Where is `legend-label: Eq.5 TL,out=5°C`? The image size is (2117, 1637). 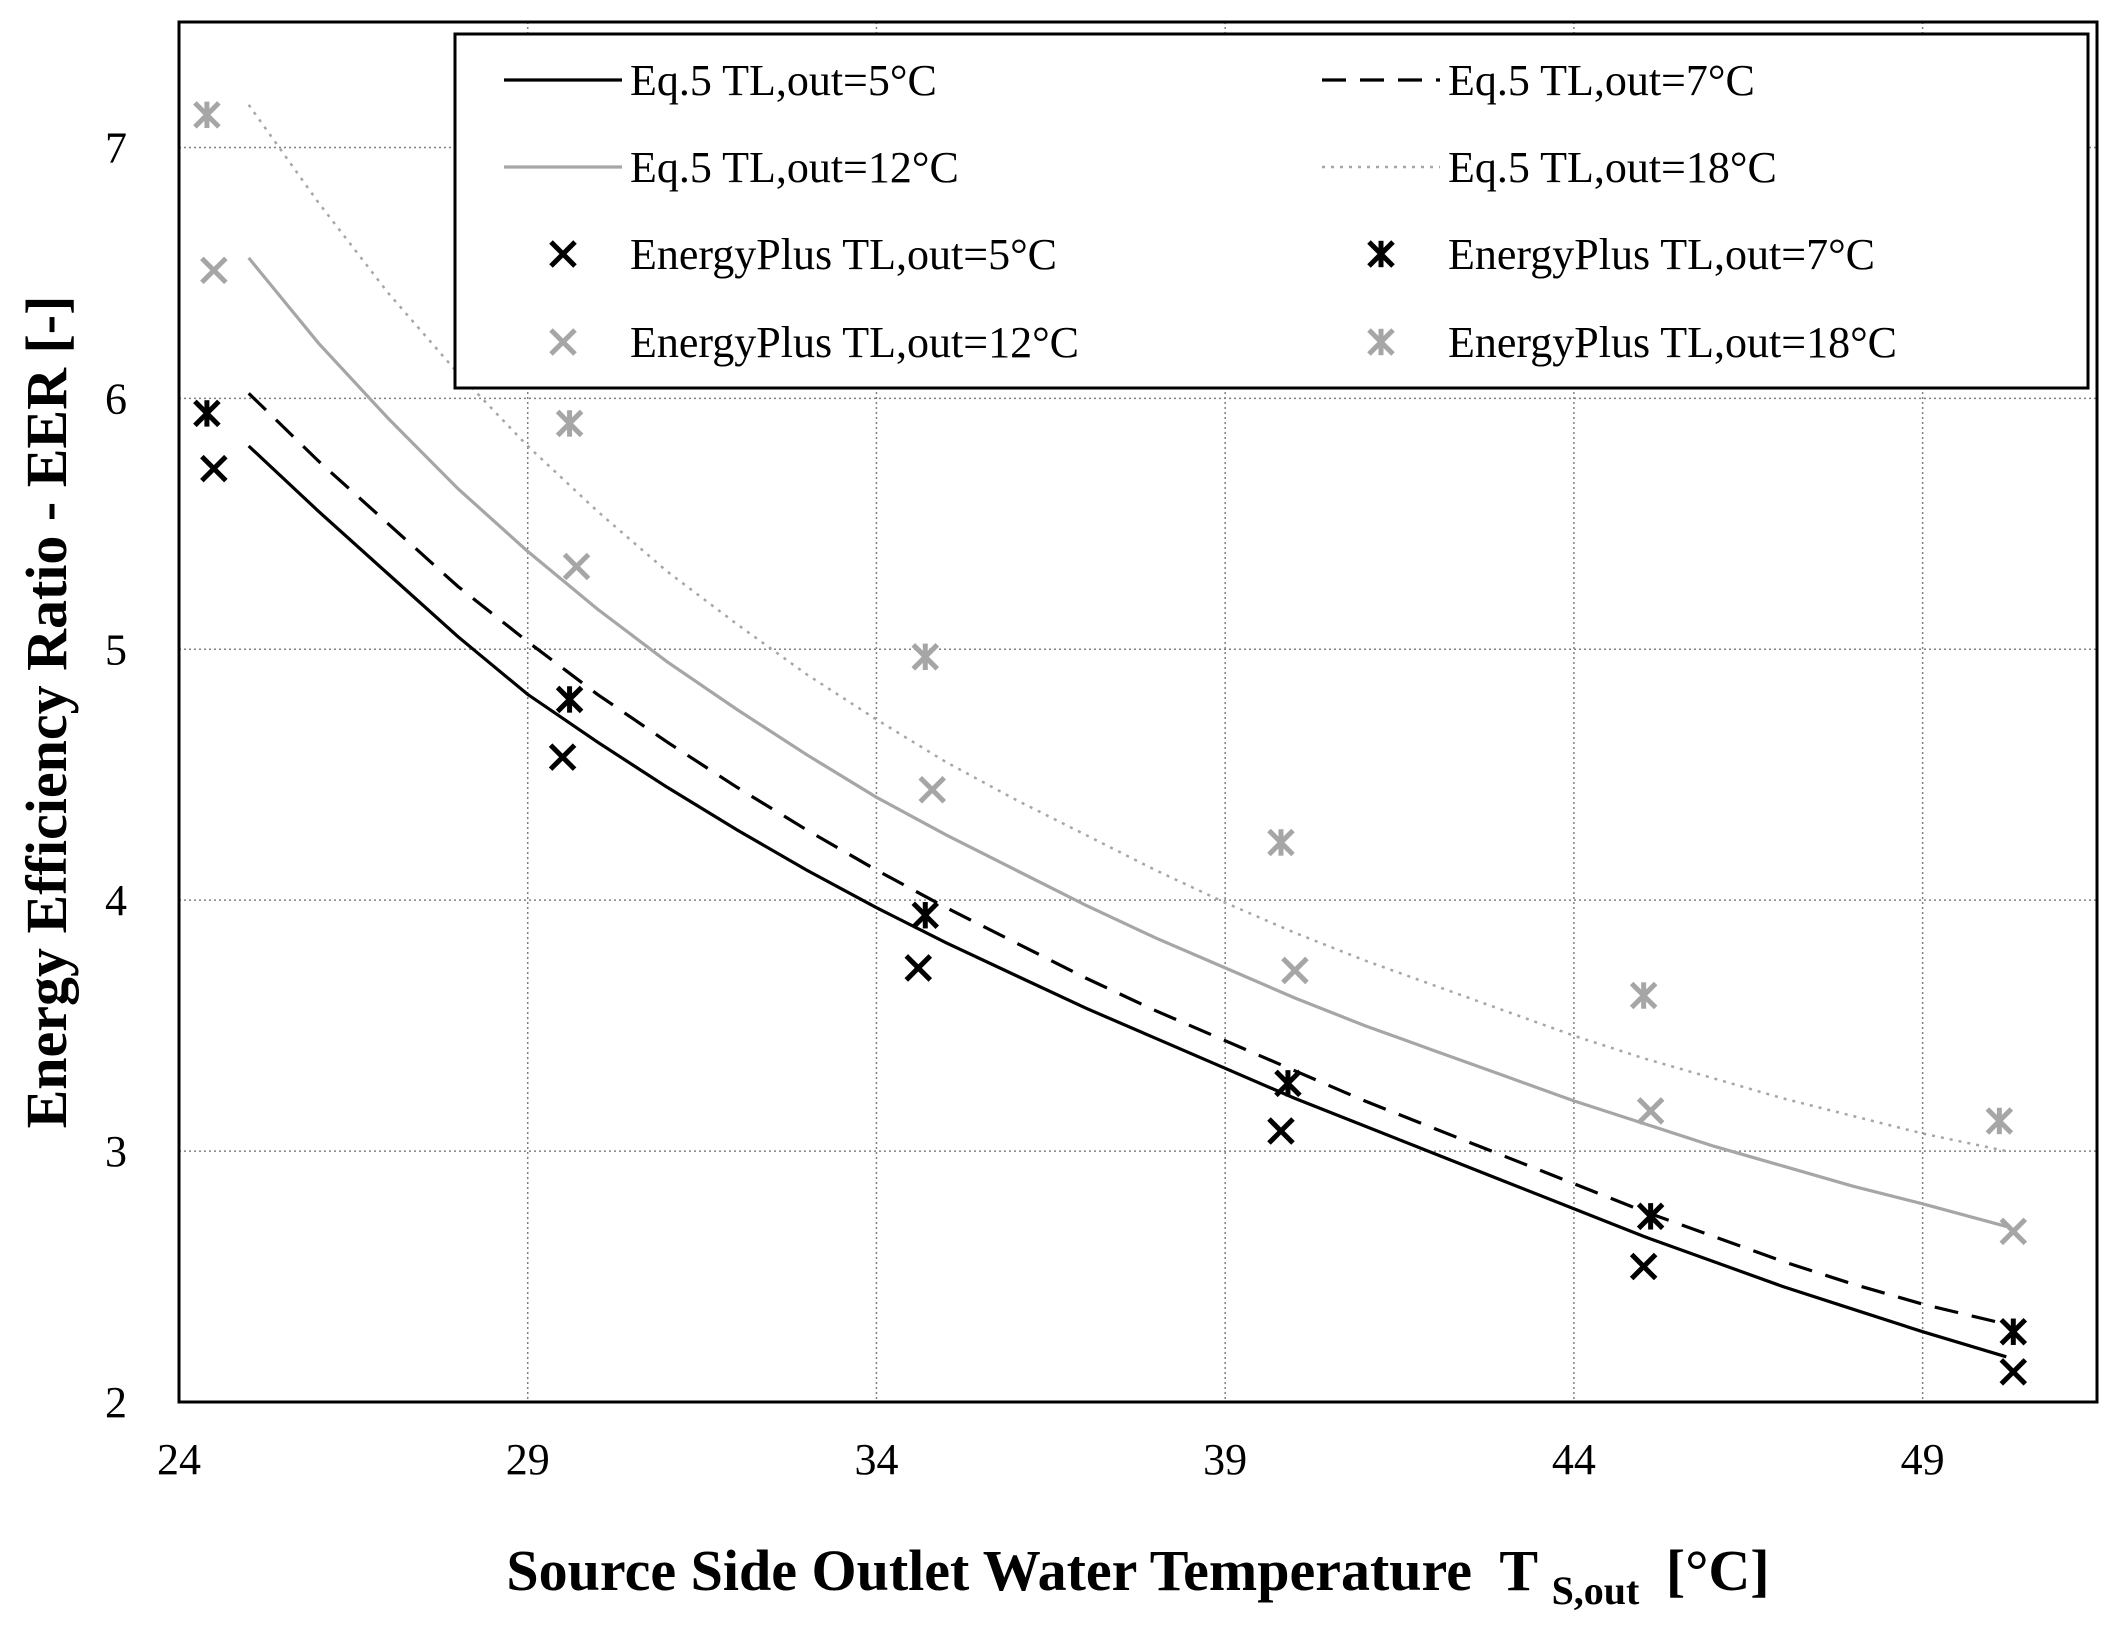
legend-label: Eq.5 TL,out=5°C is located at coordinates (783, 80).